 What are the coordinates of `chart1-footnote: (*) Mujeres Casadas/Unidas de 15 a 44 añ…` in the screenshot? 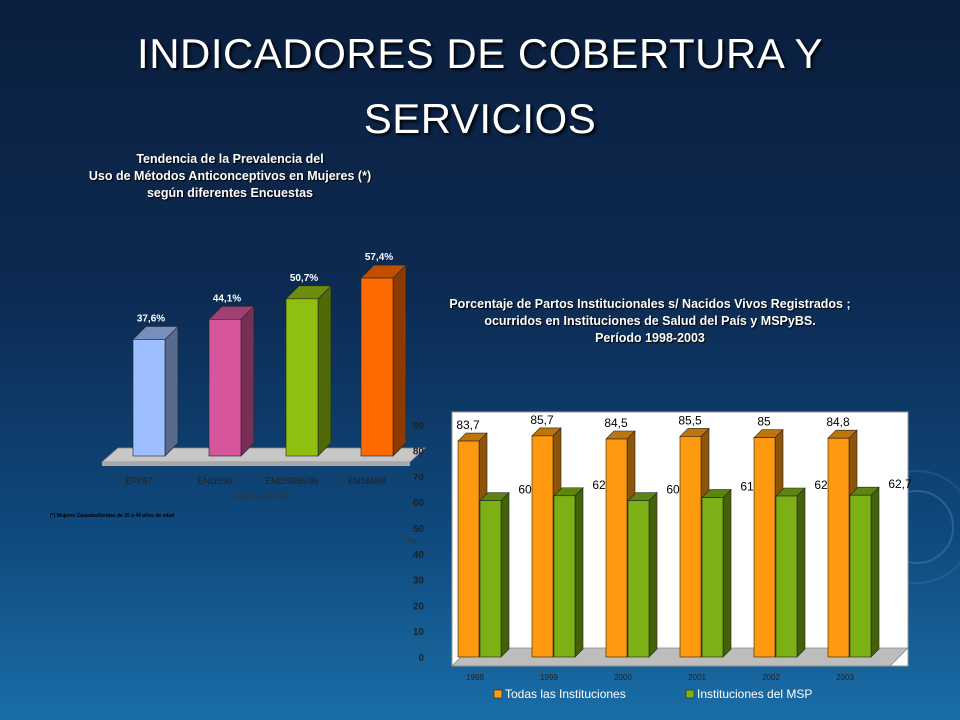 It's located at (112, 516).